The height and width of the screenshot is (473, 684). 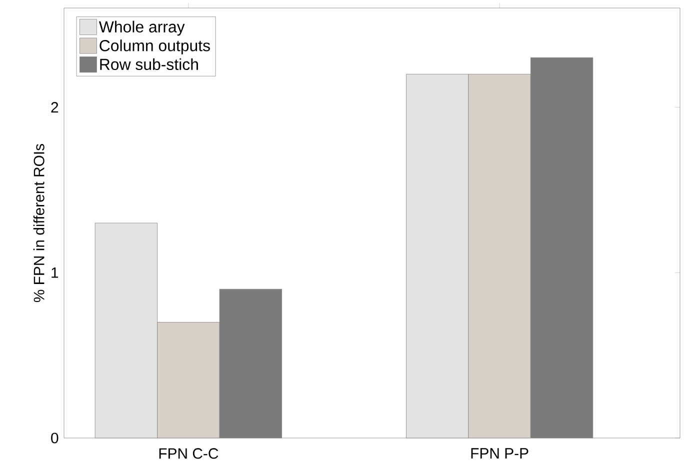 What do you see at coordinates (188, 453) in the screenshot?
I see `x-tick-label: FPN C-C` at bounding box center [188, 453].